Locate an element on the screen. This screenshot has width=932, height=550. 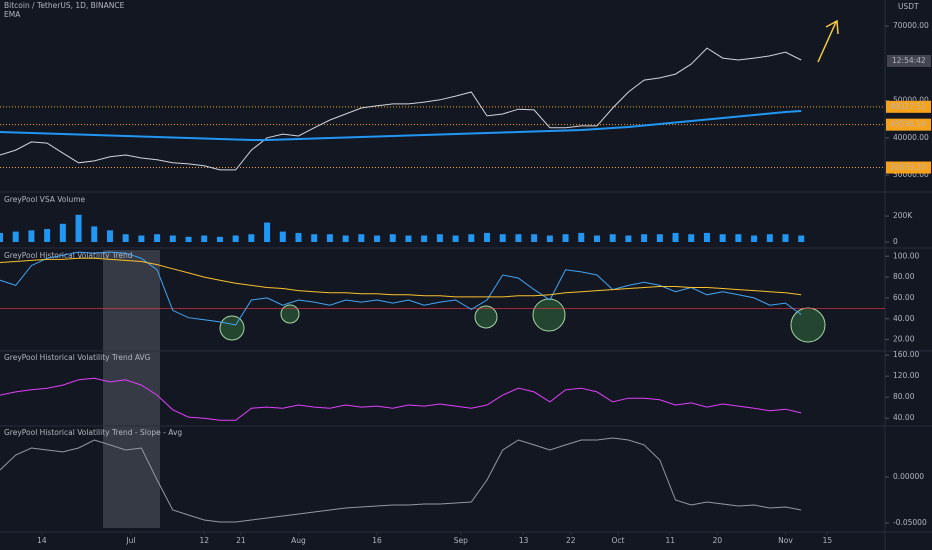
x-tick-label: 15 is located at coordinates (828, 540).